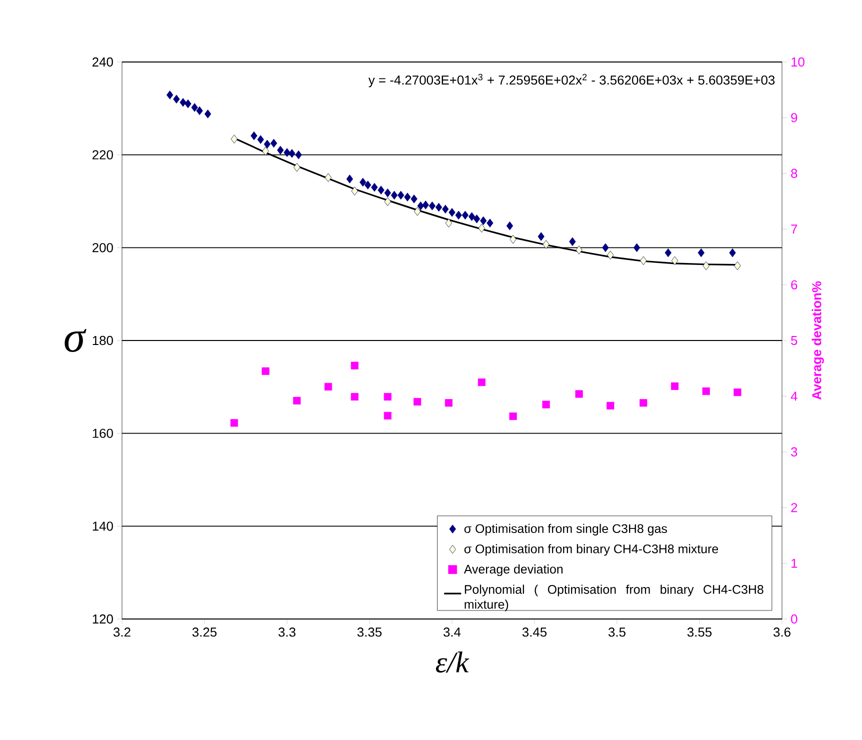  What do you see at coordinates (287, 632) in the screenshot?
I see `x-tick-label: 3.3` at bounding box center [287, 632].